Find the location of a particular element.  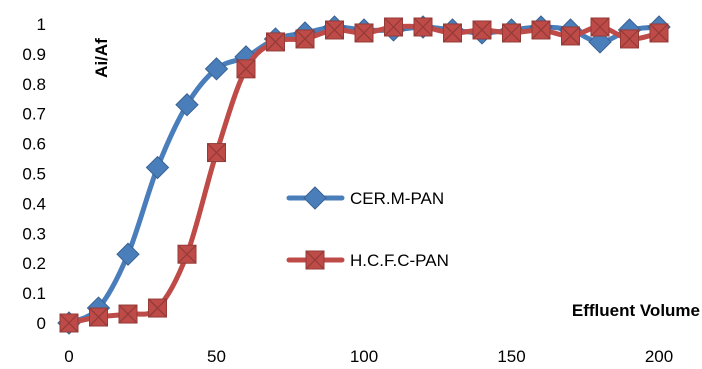

y-tick-label: 0.1 is located at coordinates (34, 293).